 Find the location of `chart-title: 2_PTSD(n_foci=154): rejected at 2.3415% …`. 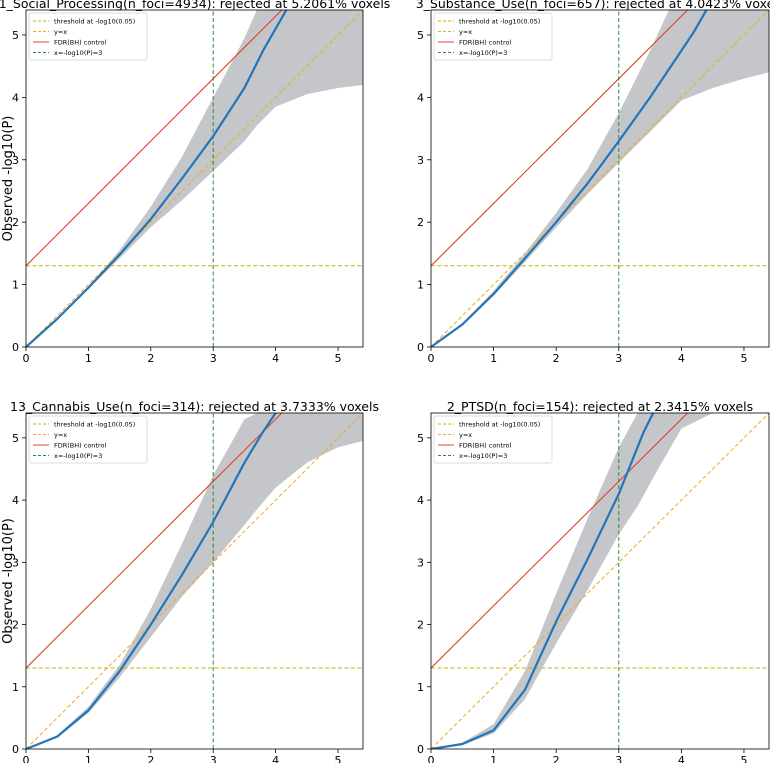

chart-title: 2_PTSD(n_foci=154): rejected at 2.3415% … is located at coordinates (600, 406).